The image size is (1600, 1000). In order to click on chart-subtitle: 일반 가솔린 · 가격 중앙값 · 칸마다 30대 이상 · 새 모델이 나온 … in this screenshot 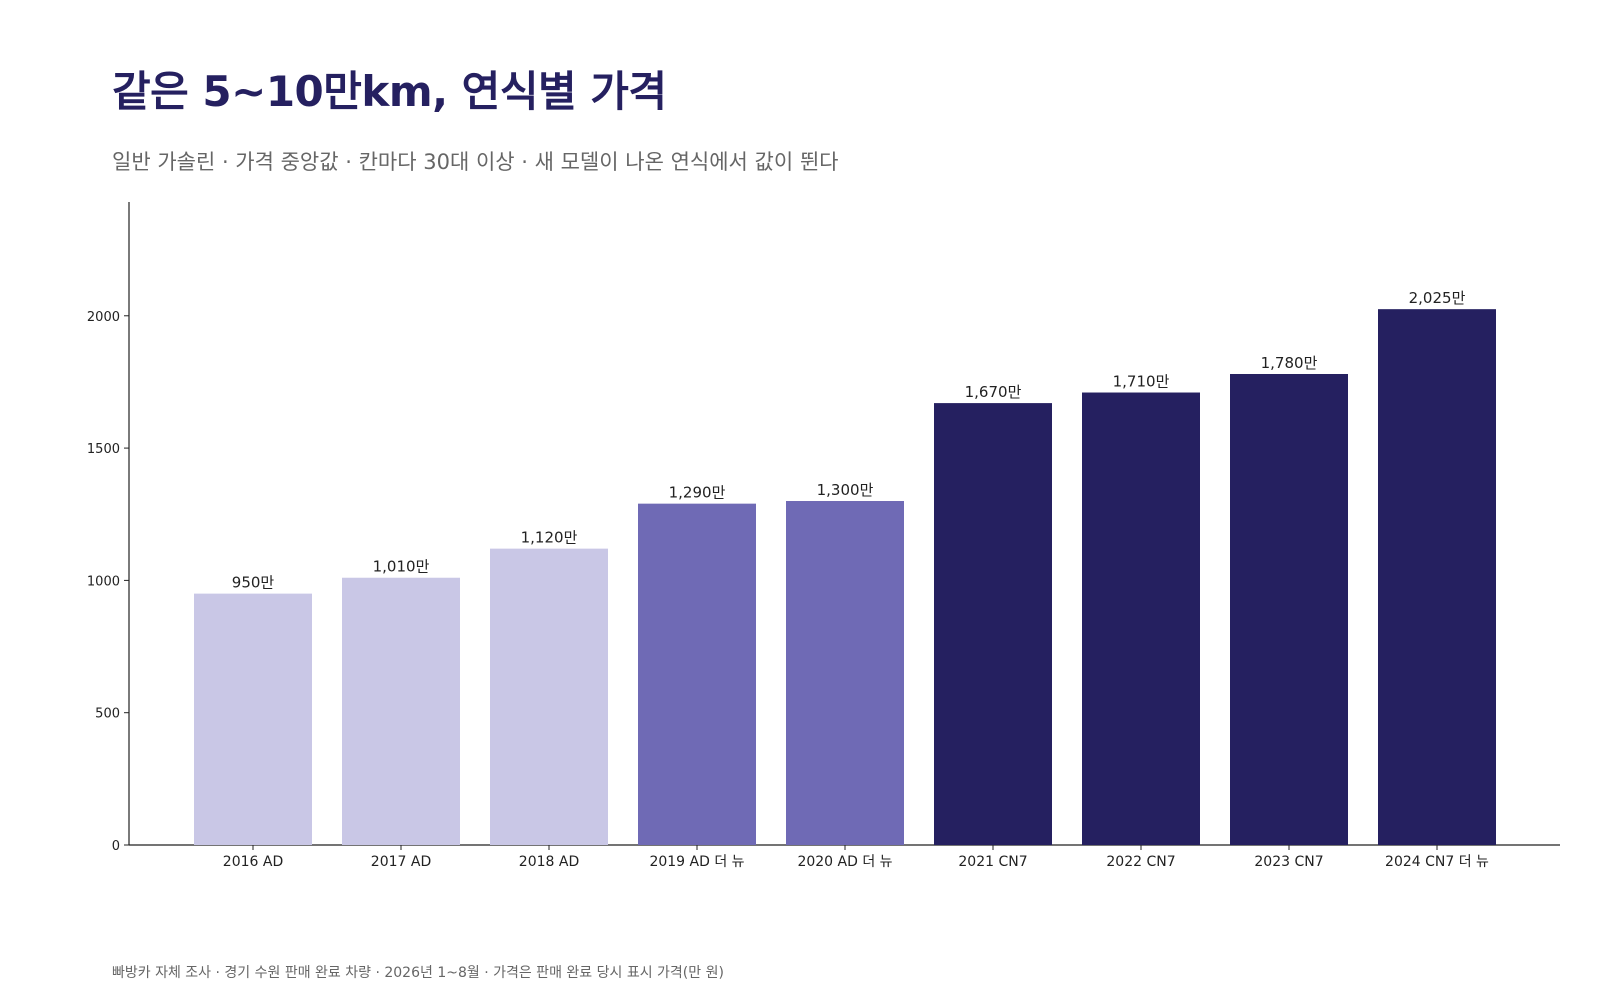, I will do `click(475, 162)`.